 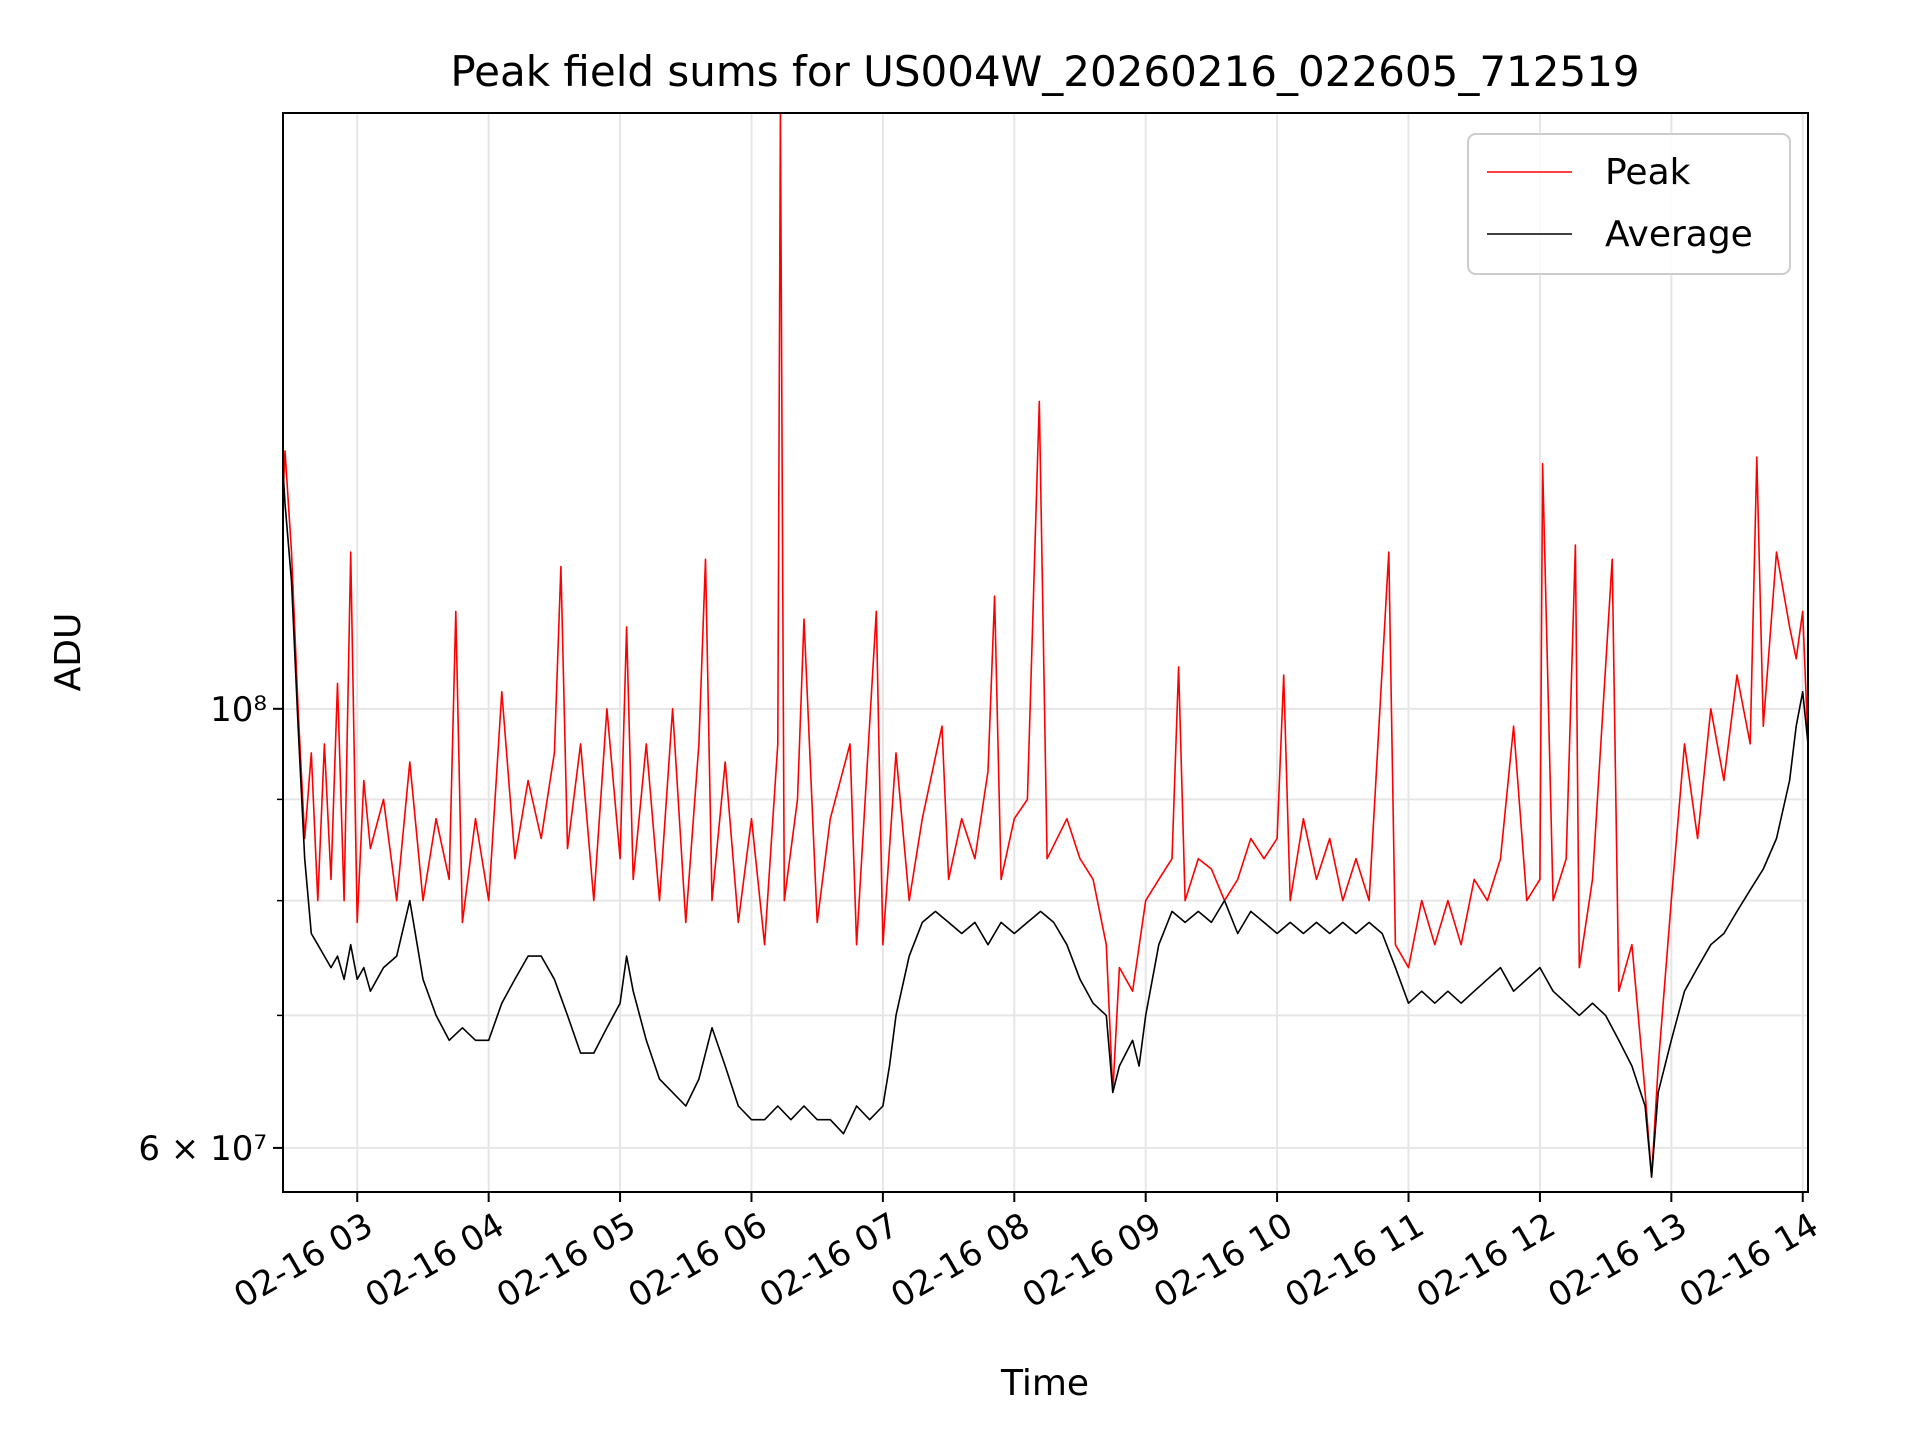 I want to click on y-axis-label: ADU, so click(x=68, y=652).